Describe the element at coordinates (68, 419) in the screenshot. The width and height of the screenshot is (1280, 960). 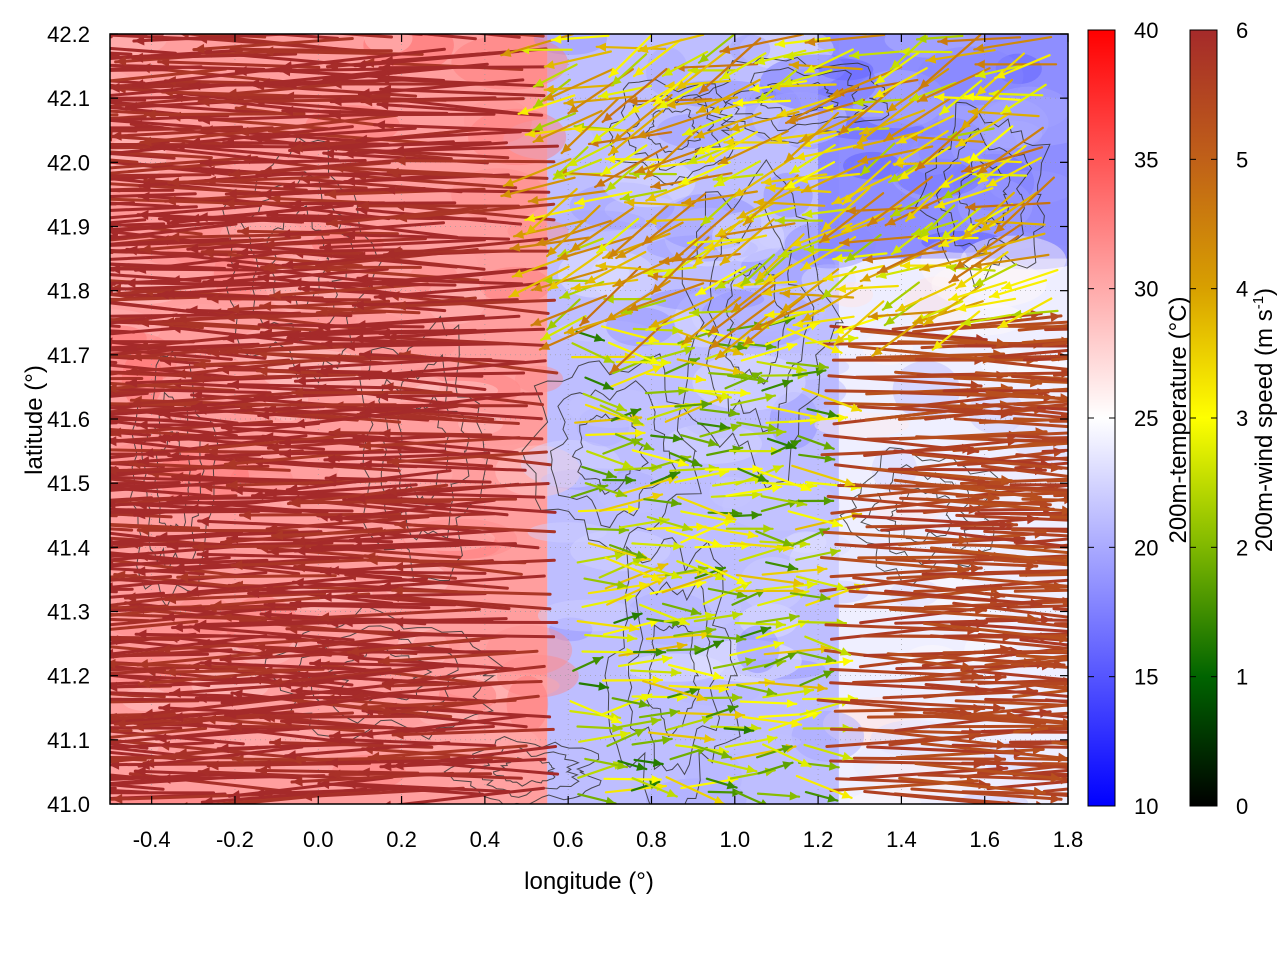
I see `y-tick-label: 41.6` at that location.